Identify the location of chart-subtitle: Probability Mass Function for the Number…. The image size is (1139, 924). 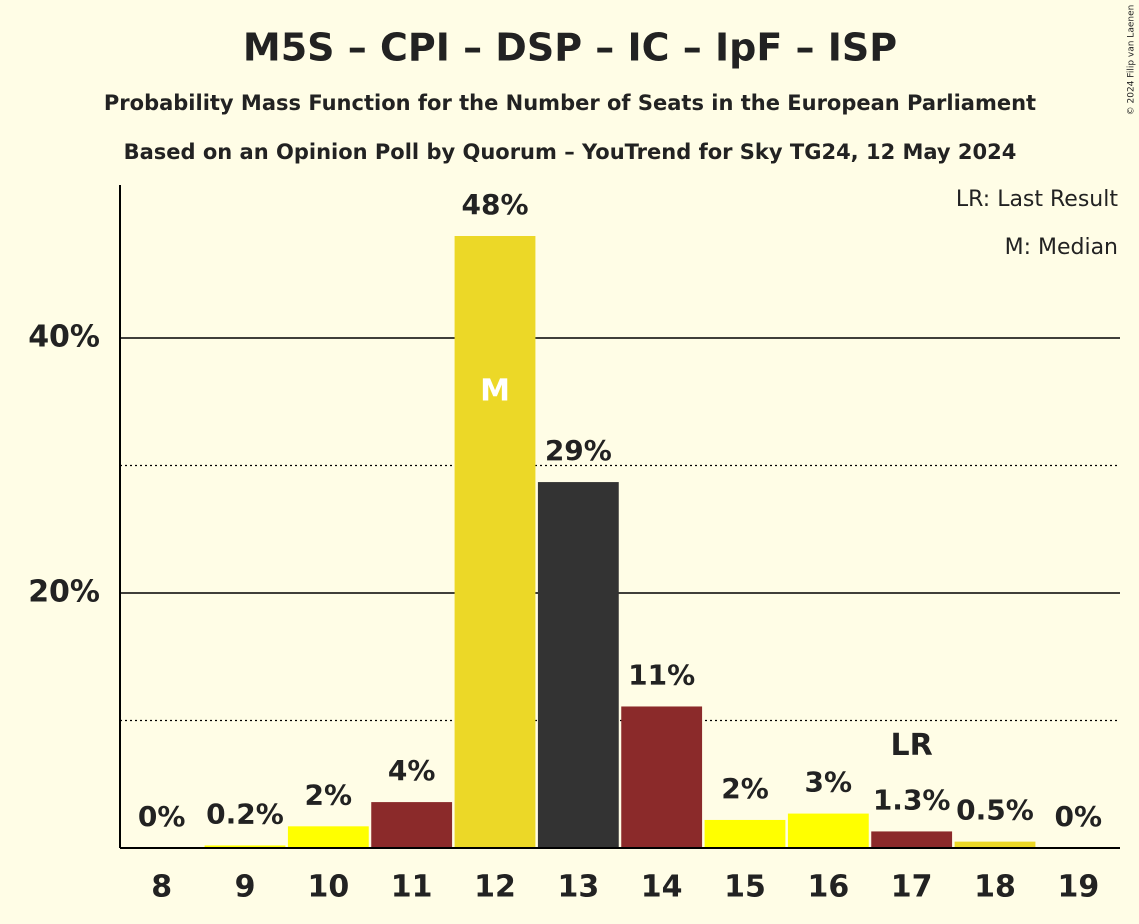
(570, 103).